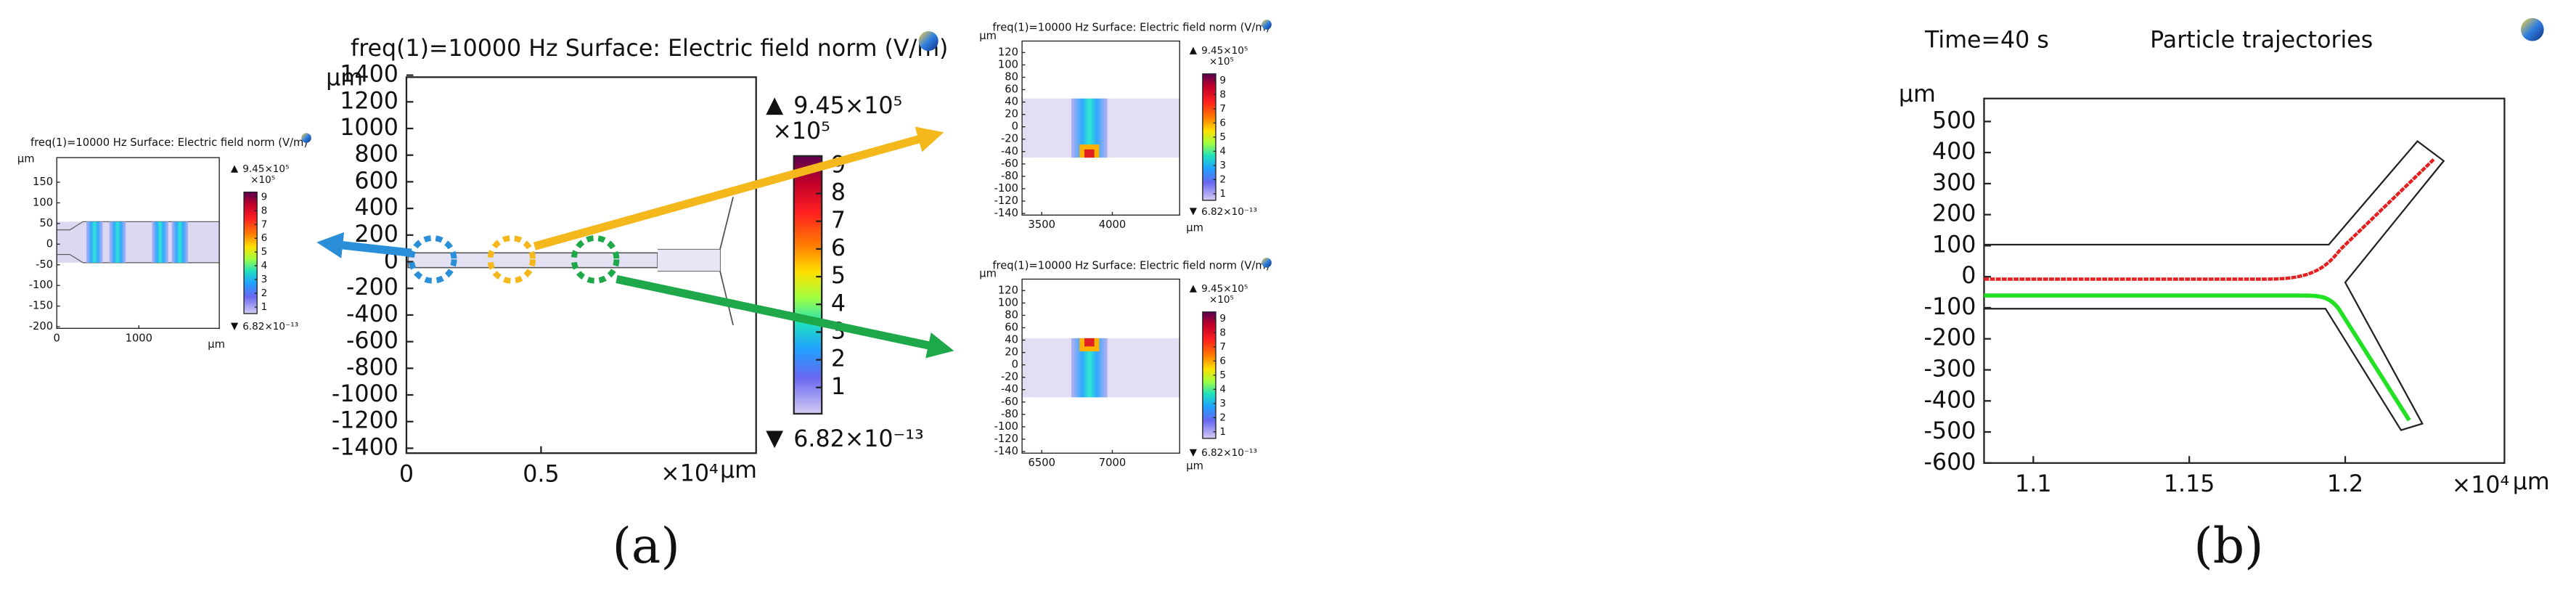  Describe the element at coordinates (365, 421) in the screenshot. I see `y-tick-label: -1200` at that location.